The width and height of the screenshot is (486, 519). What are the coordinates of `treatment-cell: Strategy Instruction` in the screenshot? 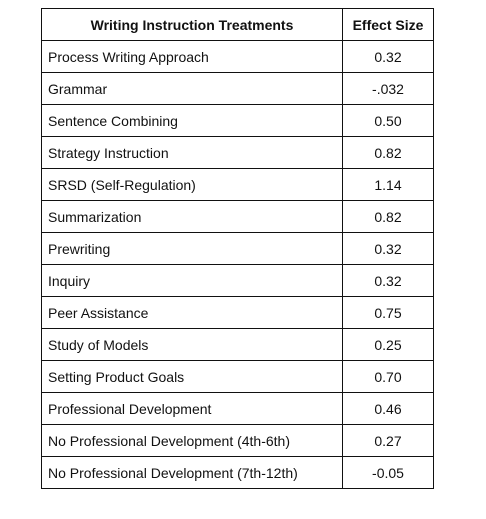 It's located at (192, 152).